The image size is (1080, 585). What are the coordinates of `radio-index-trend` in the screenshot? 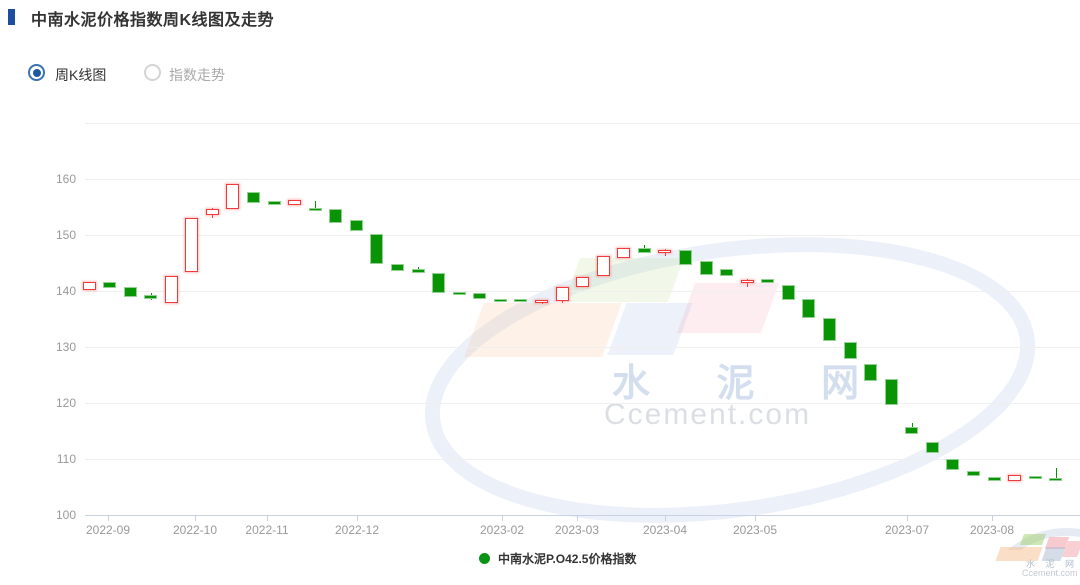 It's located at (152, 72).